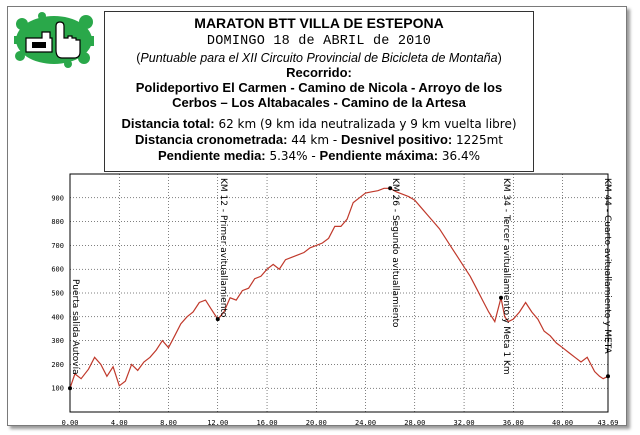 This screenshot has width=640, height=435. I want to click on route-label: Recorrido:, so click(319, 72).